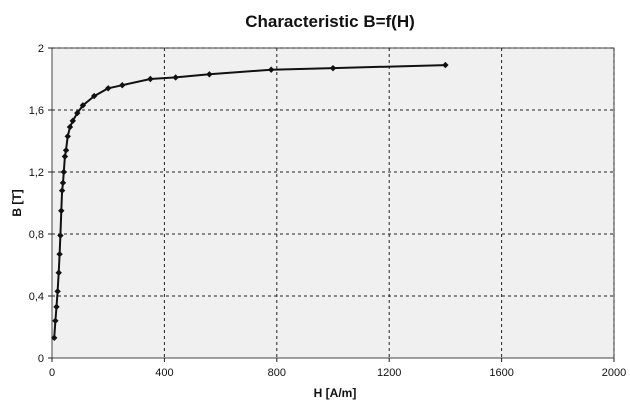 The height and width of the screenshot is (404, 630). Describe the element at coordinates (389, 373) in the screenshot. I see `x-tick-label: 1200` at that location.